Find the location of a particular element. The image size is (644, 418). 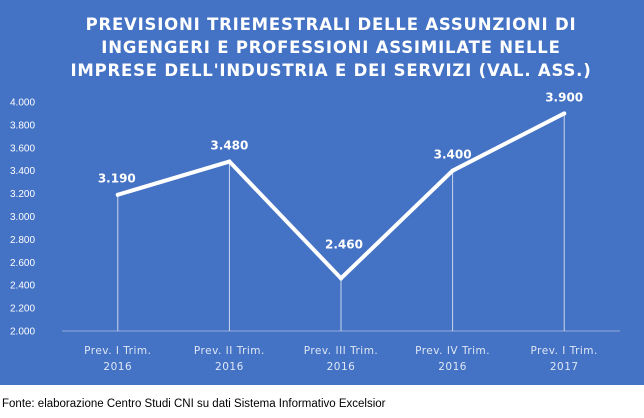

y-tick-label: 2.200 is located at coordinates (22, 309).